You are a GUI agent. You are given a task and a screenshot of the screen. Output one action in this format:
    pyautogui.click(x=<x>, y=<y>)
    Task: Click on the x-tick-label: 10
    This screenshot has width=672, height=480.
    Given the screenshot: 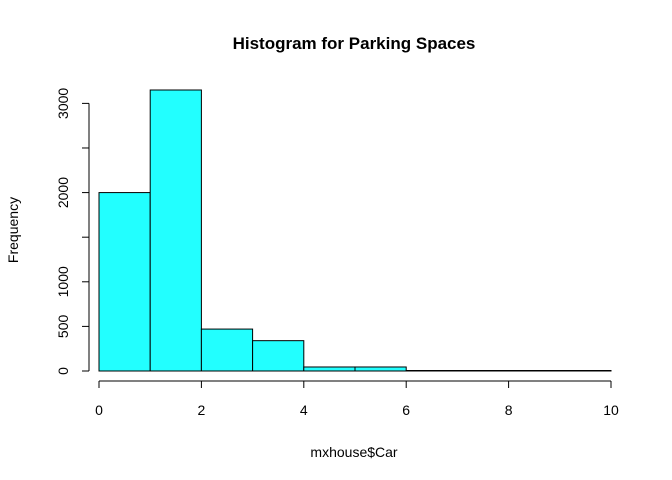 What is the action you would take?
    pyautogui.click(x=611, y=410)
    